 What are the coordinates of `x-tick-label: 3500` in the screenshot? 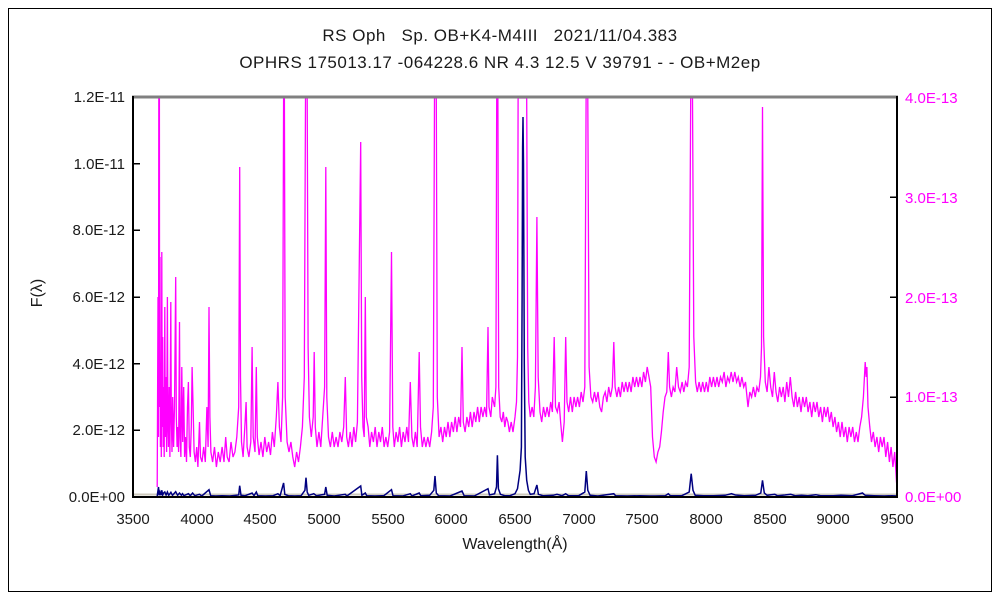 It's located at (133, 519).